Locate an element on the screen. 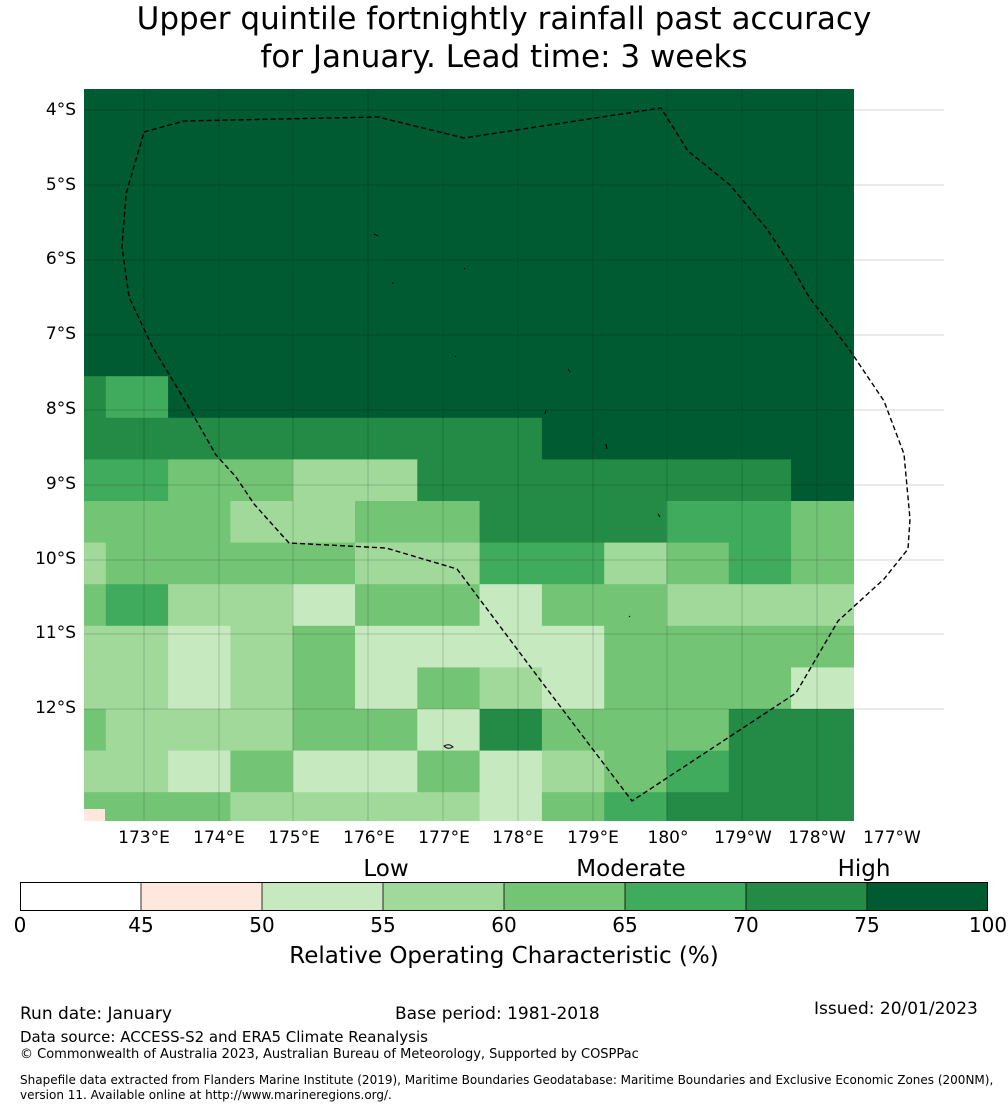 The image size is (1008, 1110). latitude-tick-label: 8°S is located at coordinates (60, 409).